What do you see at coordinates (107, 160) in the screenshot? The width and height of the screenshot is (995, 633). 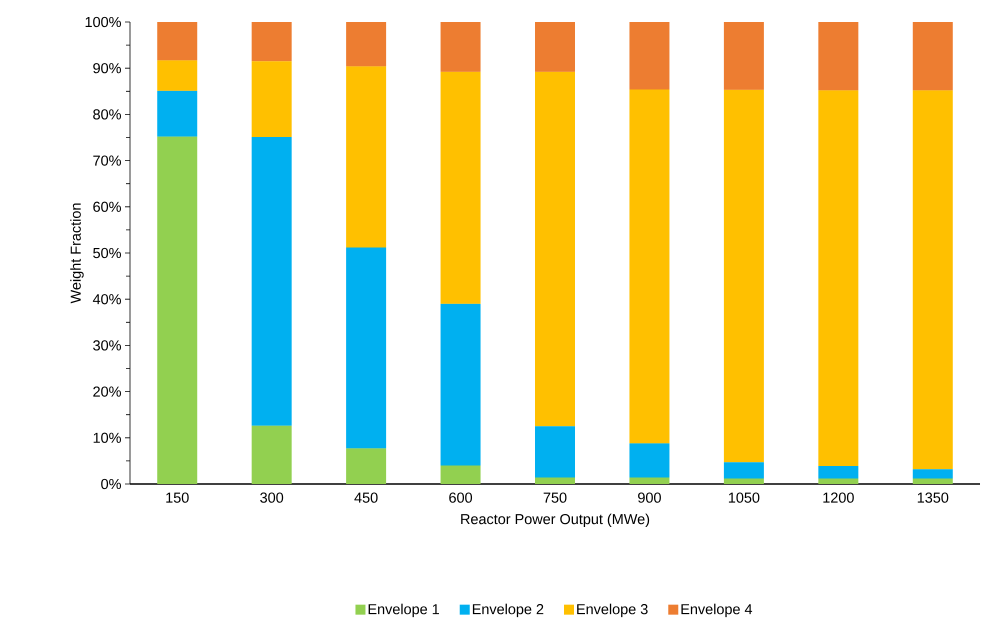 I see `y-tick-label: 70%` at bounding box center [107, 160].